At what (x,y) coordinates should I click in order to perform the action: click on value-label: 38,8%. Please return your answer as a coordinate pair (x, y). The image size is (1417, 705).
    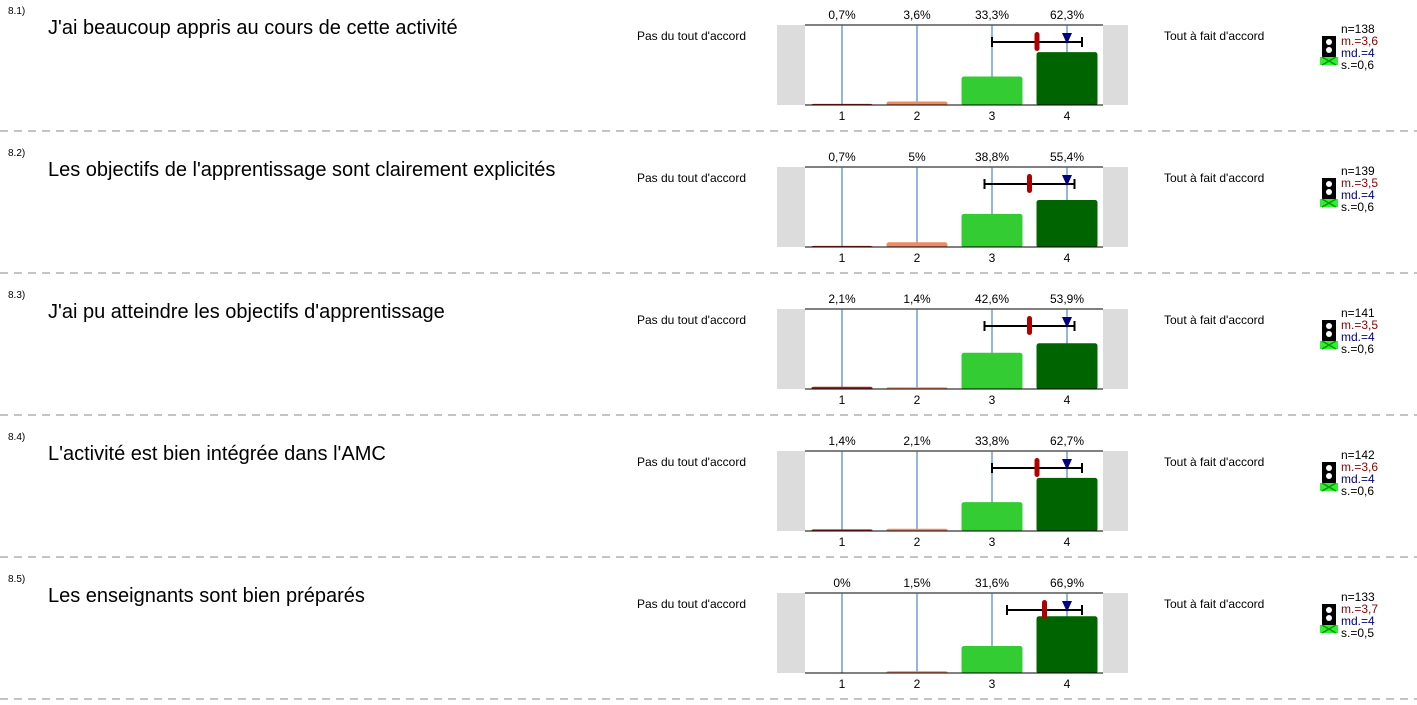
    Looking at the image, I should click on (992, 157).